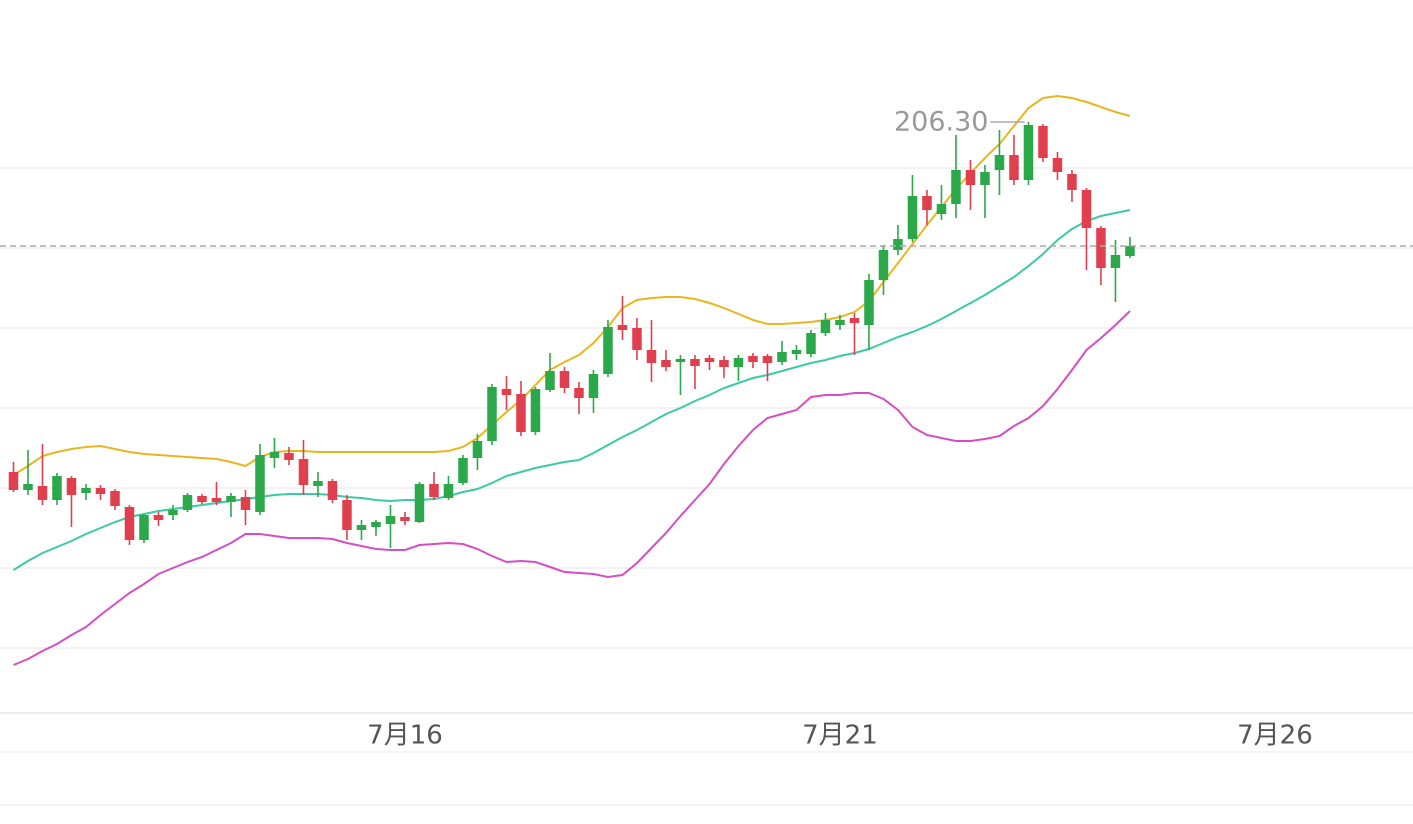 The image size is (1413, 824). What do you see at coordinates (1275, 736) in the screenshot?
I see `x-tick-label: 7月26` at bounding box center [1275, 736].